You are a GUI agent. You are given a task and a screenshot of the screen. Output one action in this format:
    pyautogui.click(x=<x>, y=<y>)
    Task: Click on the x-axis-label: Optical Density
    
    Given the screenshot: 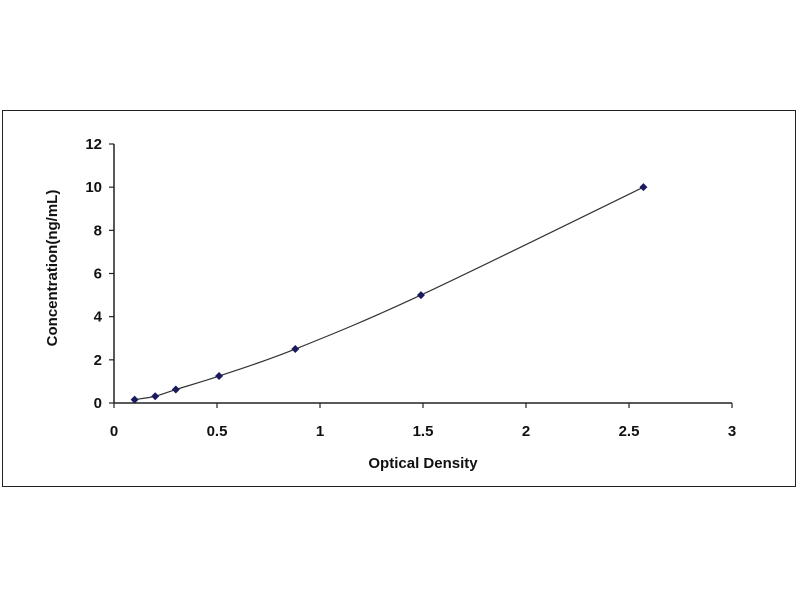 What is the action you would take?
    pyautogui.click(x=423, y=463)
    